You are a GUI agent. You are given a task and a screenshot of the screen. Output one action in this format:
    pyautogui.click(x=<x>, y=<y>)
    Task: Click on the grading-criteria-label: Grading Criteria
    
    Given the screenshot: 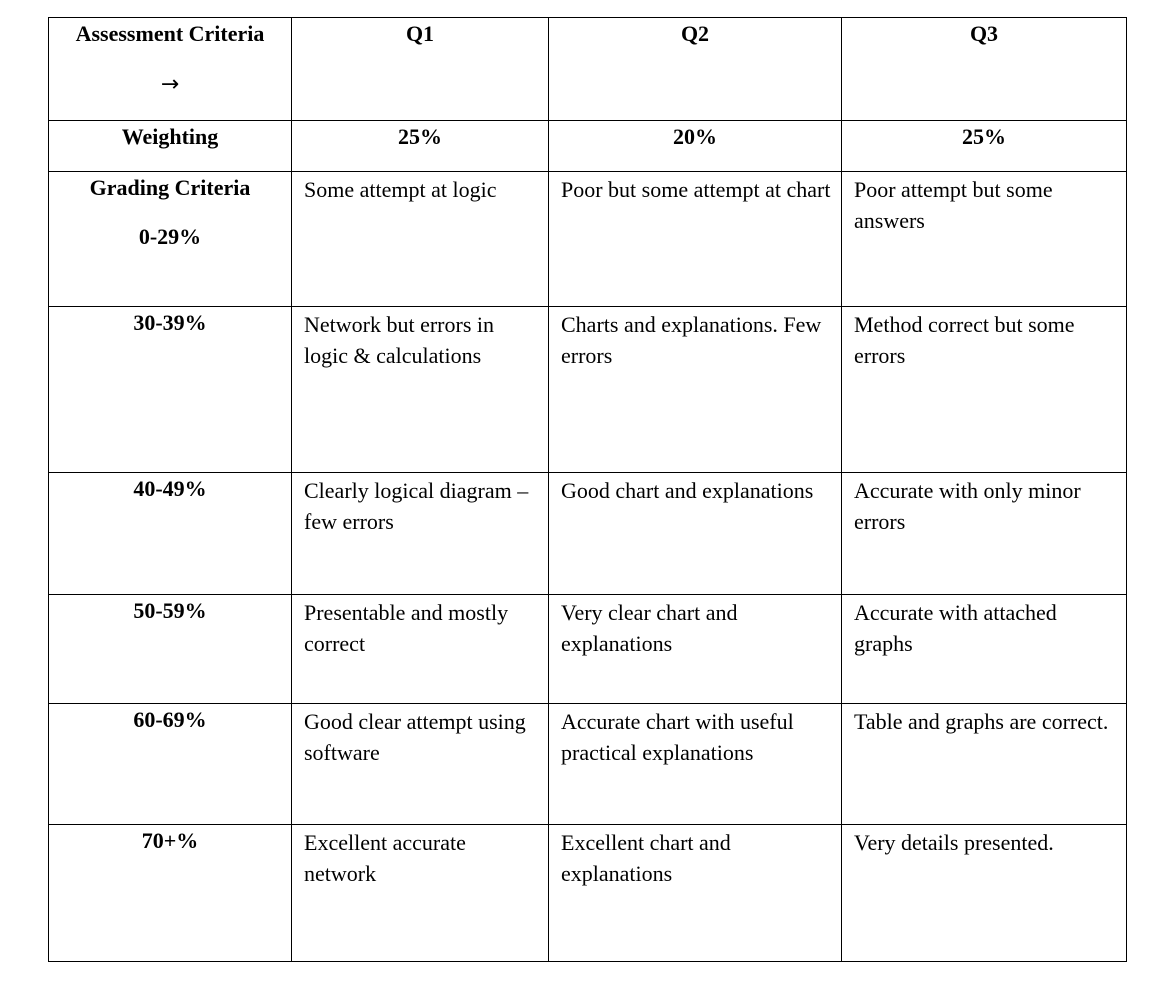 What is the action you would take?
    pyautogui.click(x=170, y=187)
    